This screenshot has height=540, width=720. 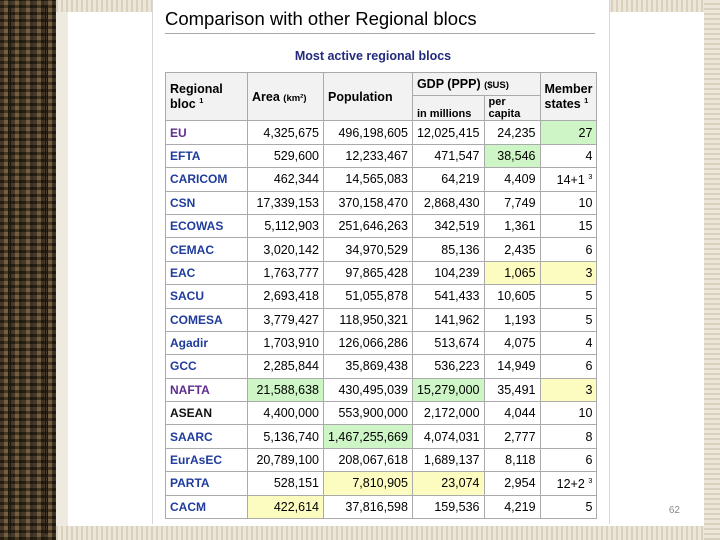 I want to click on cell-per-capita: 35,491, so click(x=512, y=390).